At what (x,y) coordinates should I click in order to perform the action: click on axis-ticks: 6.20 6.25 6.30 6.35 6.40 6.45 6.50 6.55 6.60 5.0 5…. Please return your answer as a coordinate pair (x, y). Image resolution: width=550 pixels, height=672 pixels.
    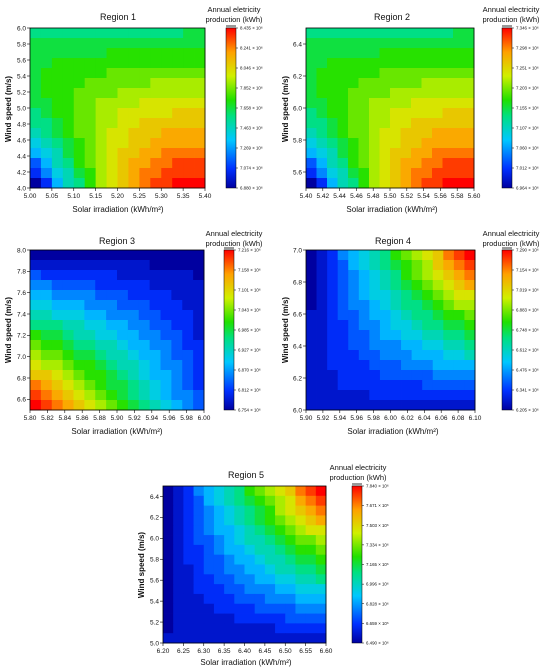
    Looking at the image, I should click on (241, 574).